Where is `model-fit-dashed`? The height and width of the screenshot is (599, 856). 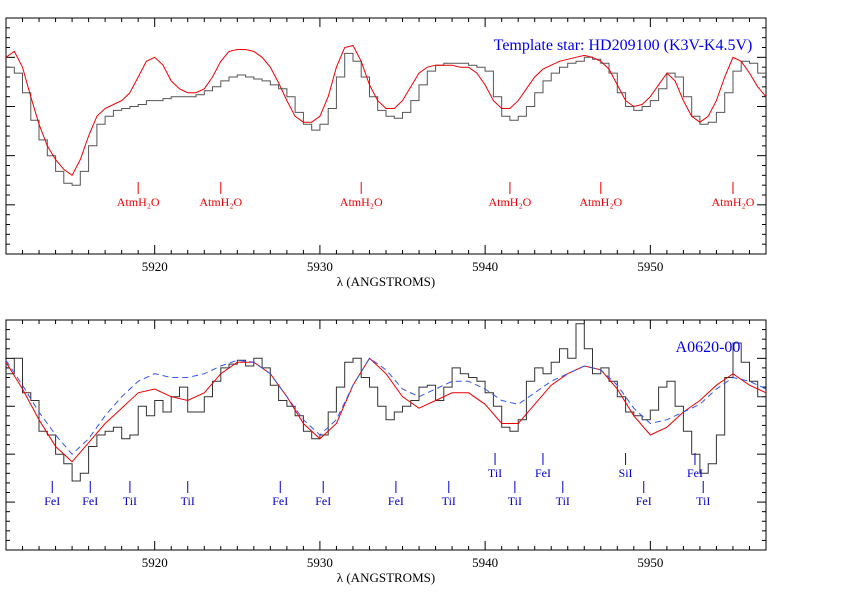 model-fit-dashed is located at coordinates (386, 406).